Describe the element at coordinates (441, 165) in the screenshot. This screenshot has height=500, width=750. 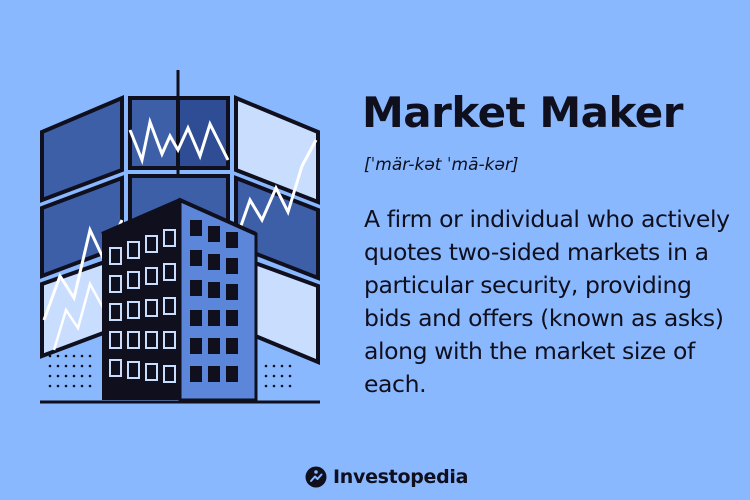
I see `pronunciation: [ˈmär-kət ˈmā-kər]` at that location.